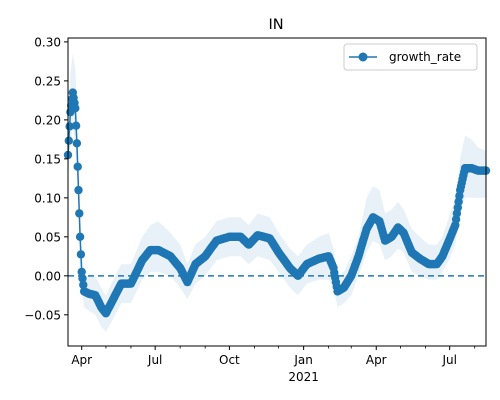  I want to click on y-tick-label: 0.05, so click(47, 237).